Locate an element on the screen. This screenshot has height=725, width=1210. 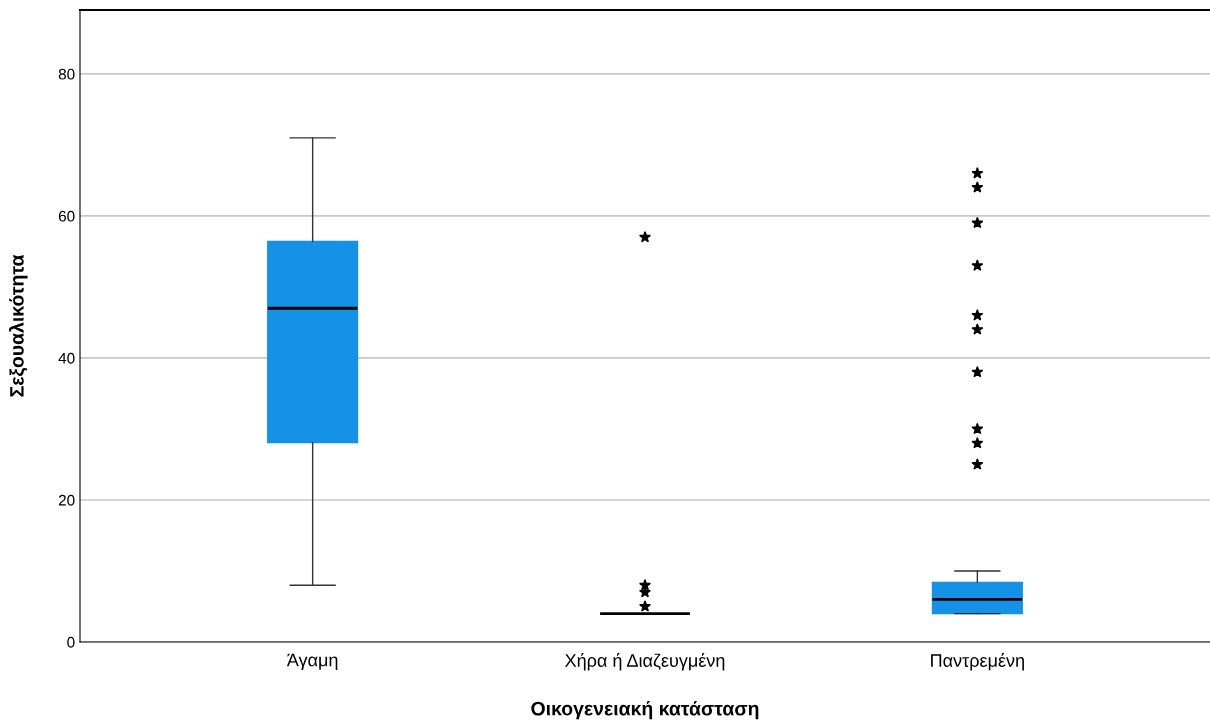
x-axis-title: Οικογενειακή κατάσταση is located at coordinates (645, 710).